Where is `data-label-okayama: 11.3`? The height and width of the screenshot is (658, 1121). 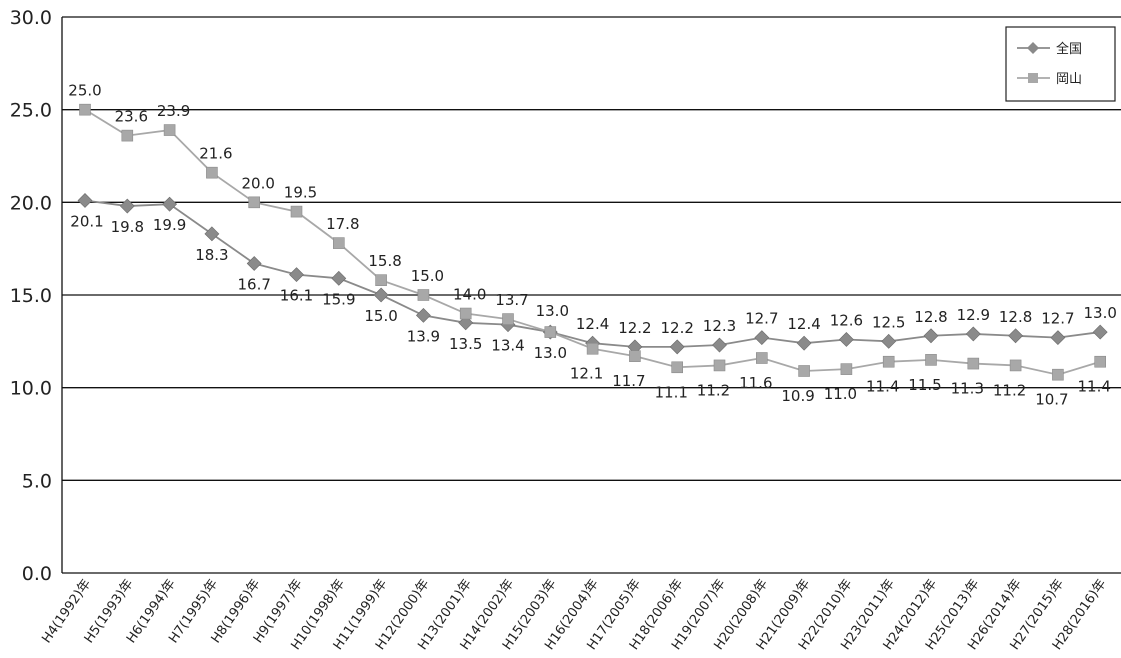
data-label-okayama: 11.3 is located at coordinates (967, 389).